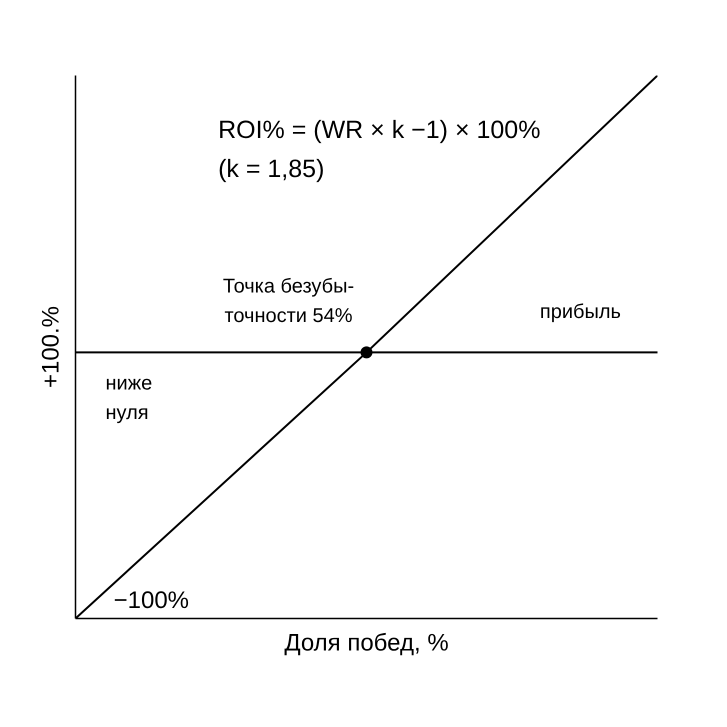 Image resolution: width=727 pixels, height=727 pixels. Describe the element at coordinates (128, 398) in the screenshot. I see `annotation: ниже нуля` at that location.